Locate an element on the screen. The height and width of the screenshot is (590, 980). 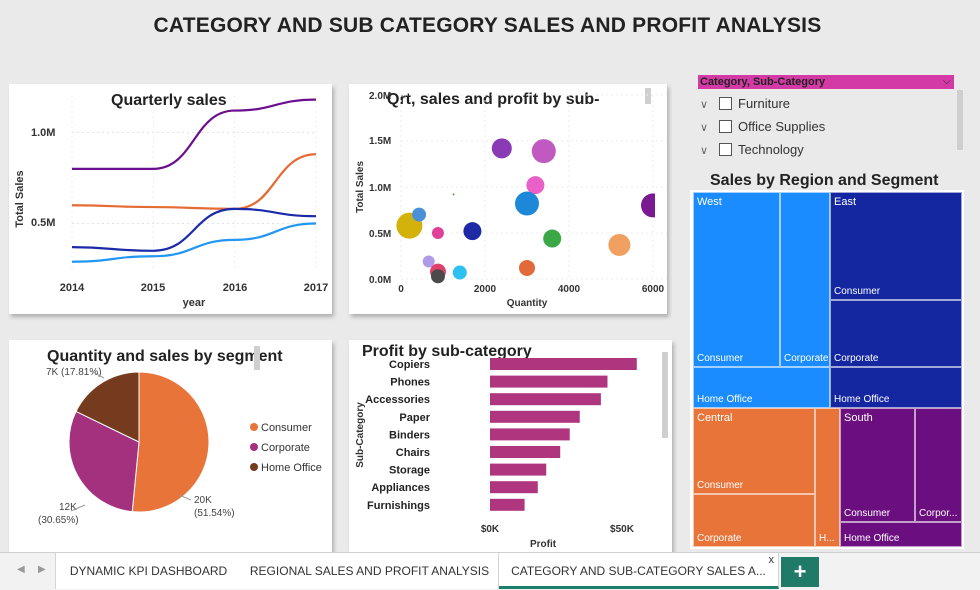
bar-appliances is located at coordinates (514, 487).